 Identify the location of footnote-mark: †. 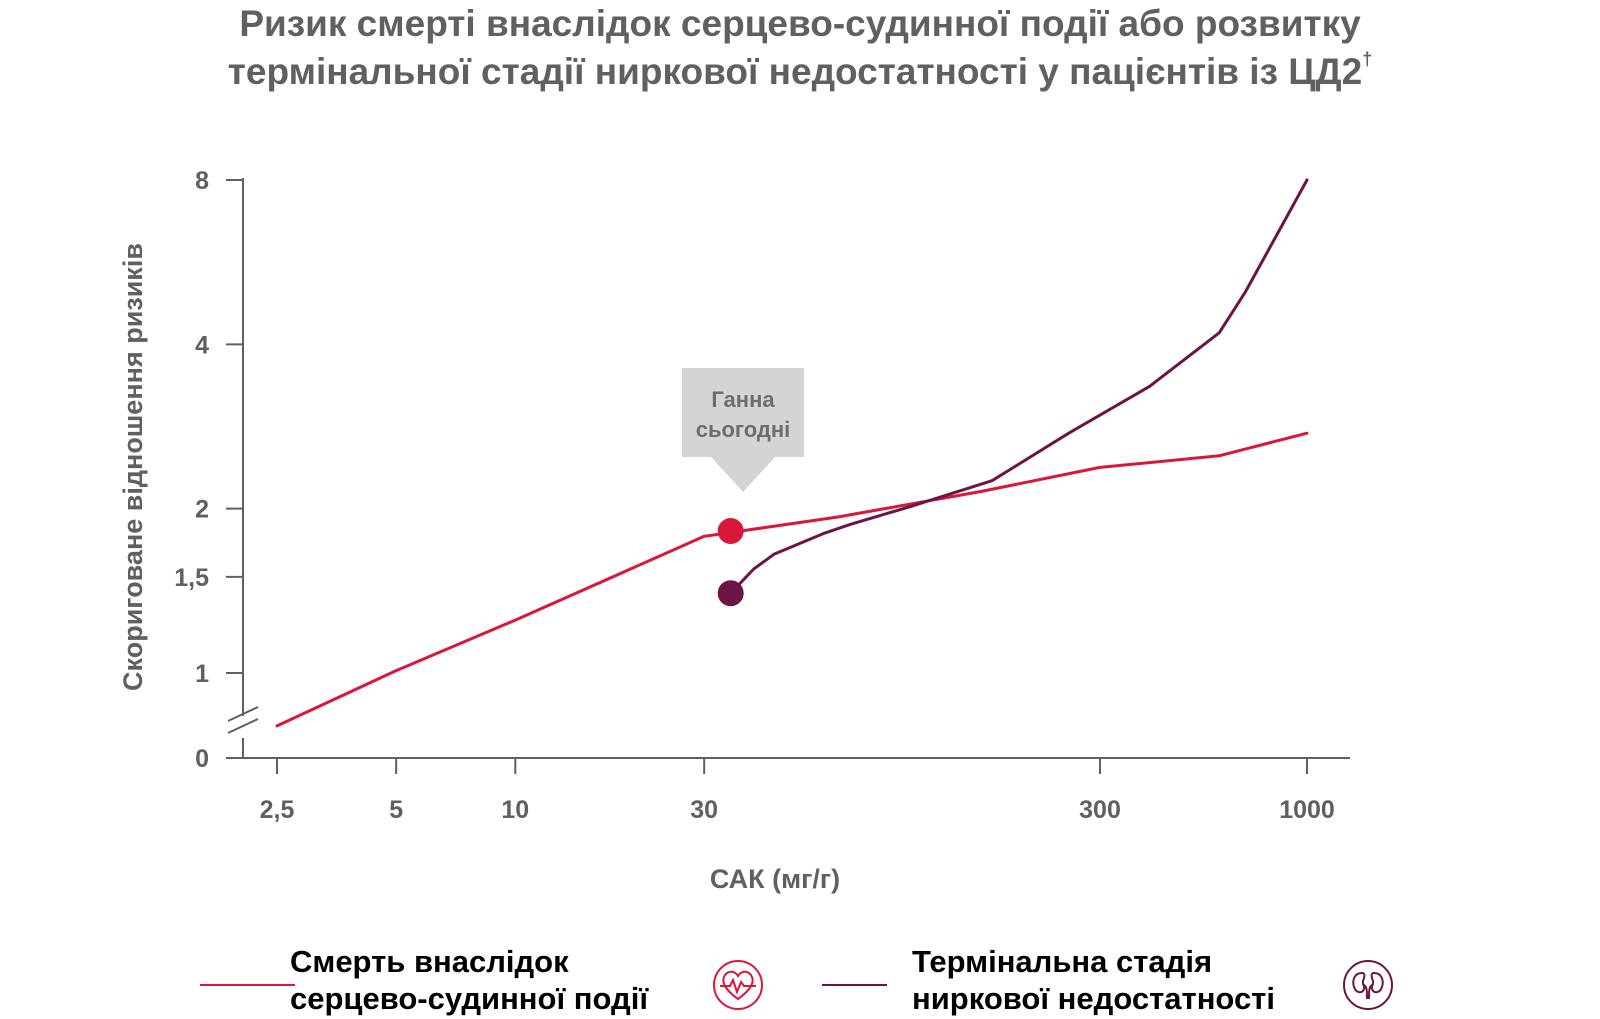
(1367, 59).